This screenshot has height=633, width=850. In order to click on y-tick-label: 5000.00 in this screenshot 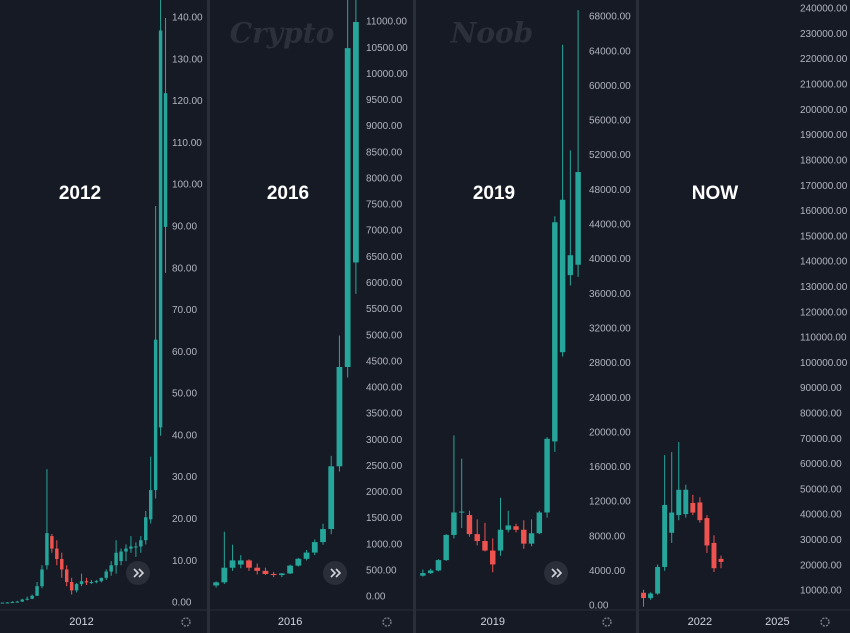, I will do `click(384, 335)`.